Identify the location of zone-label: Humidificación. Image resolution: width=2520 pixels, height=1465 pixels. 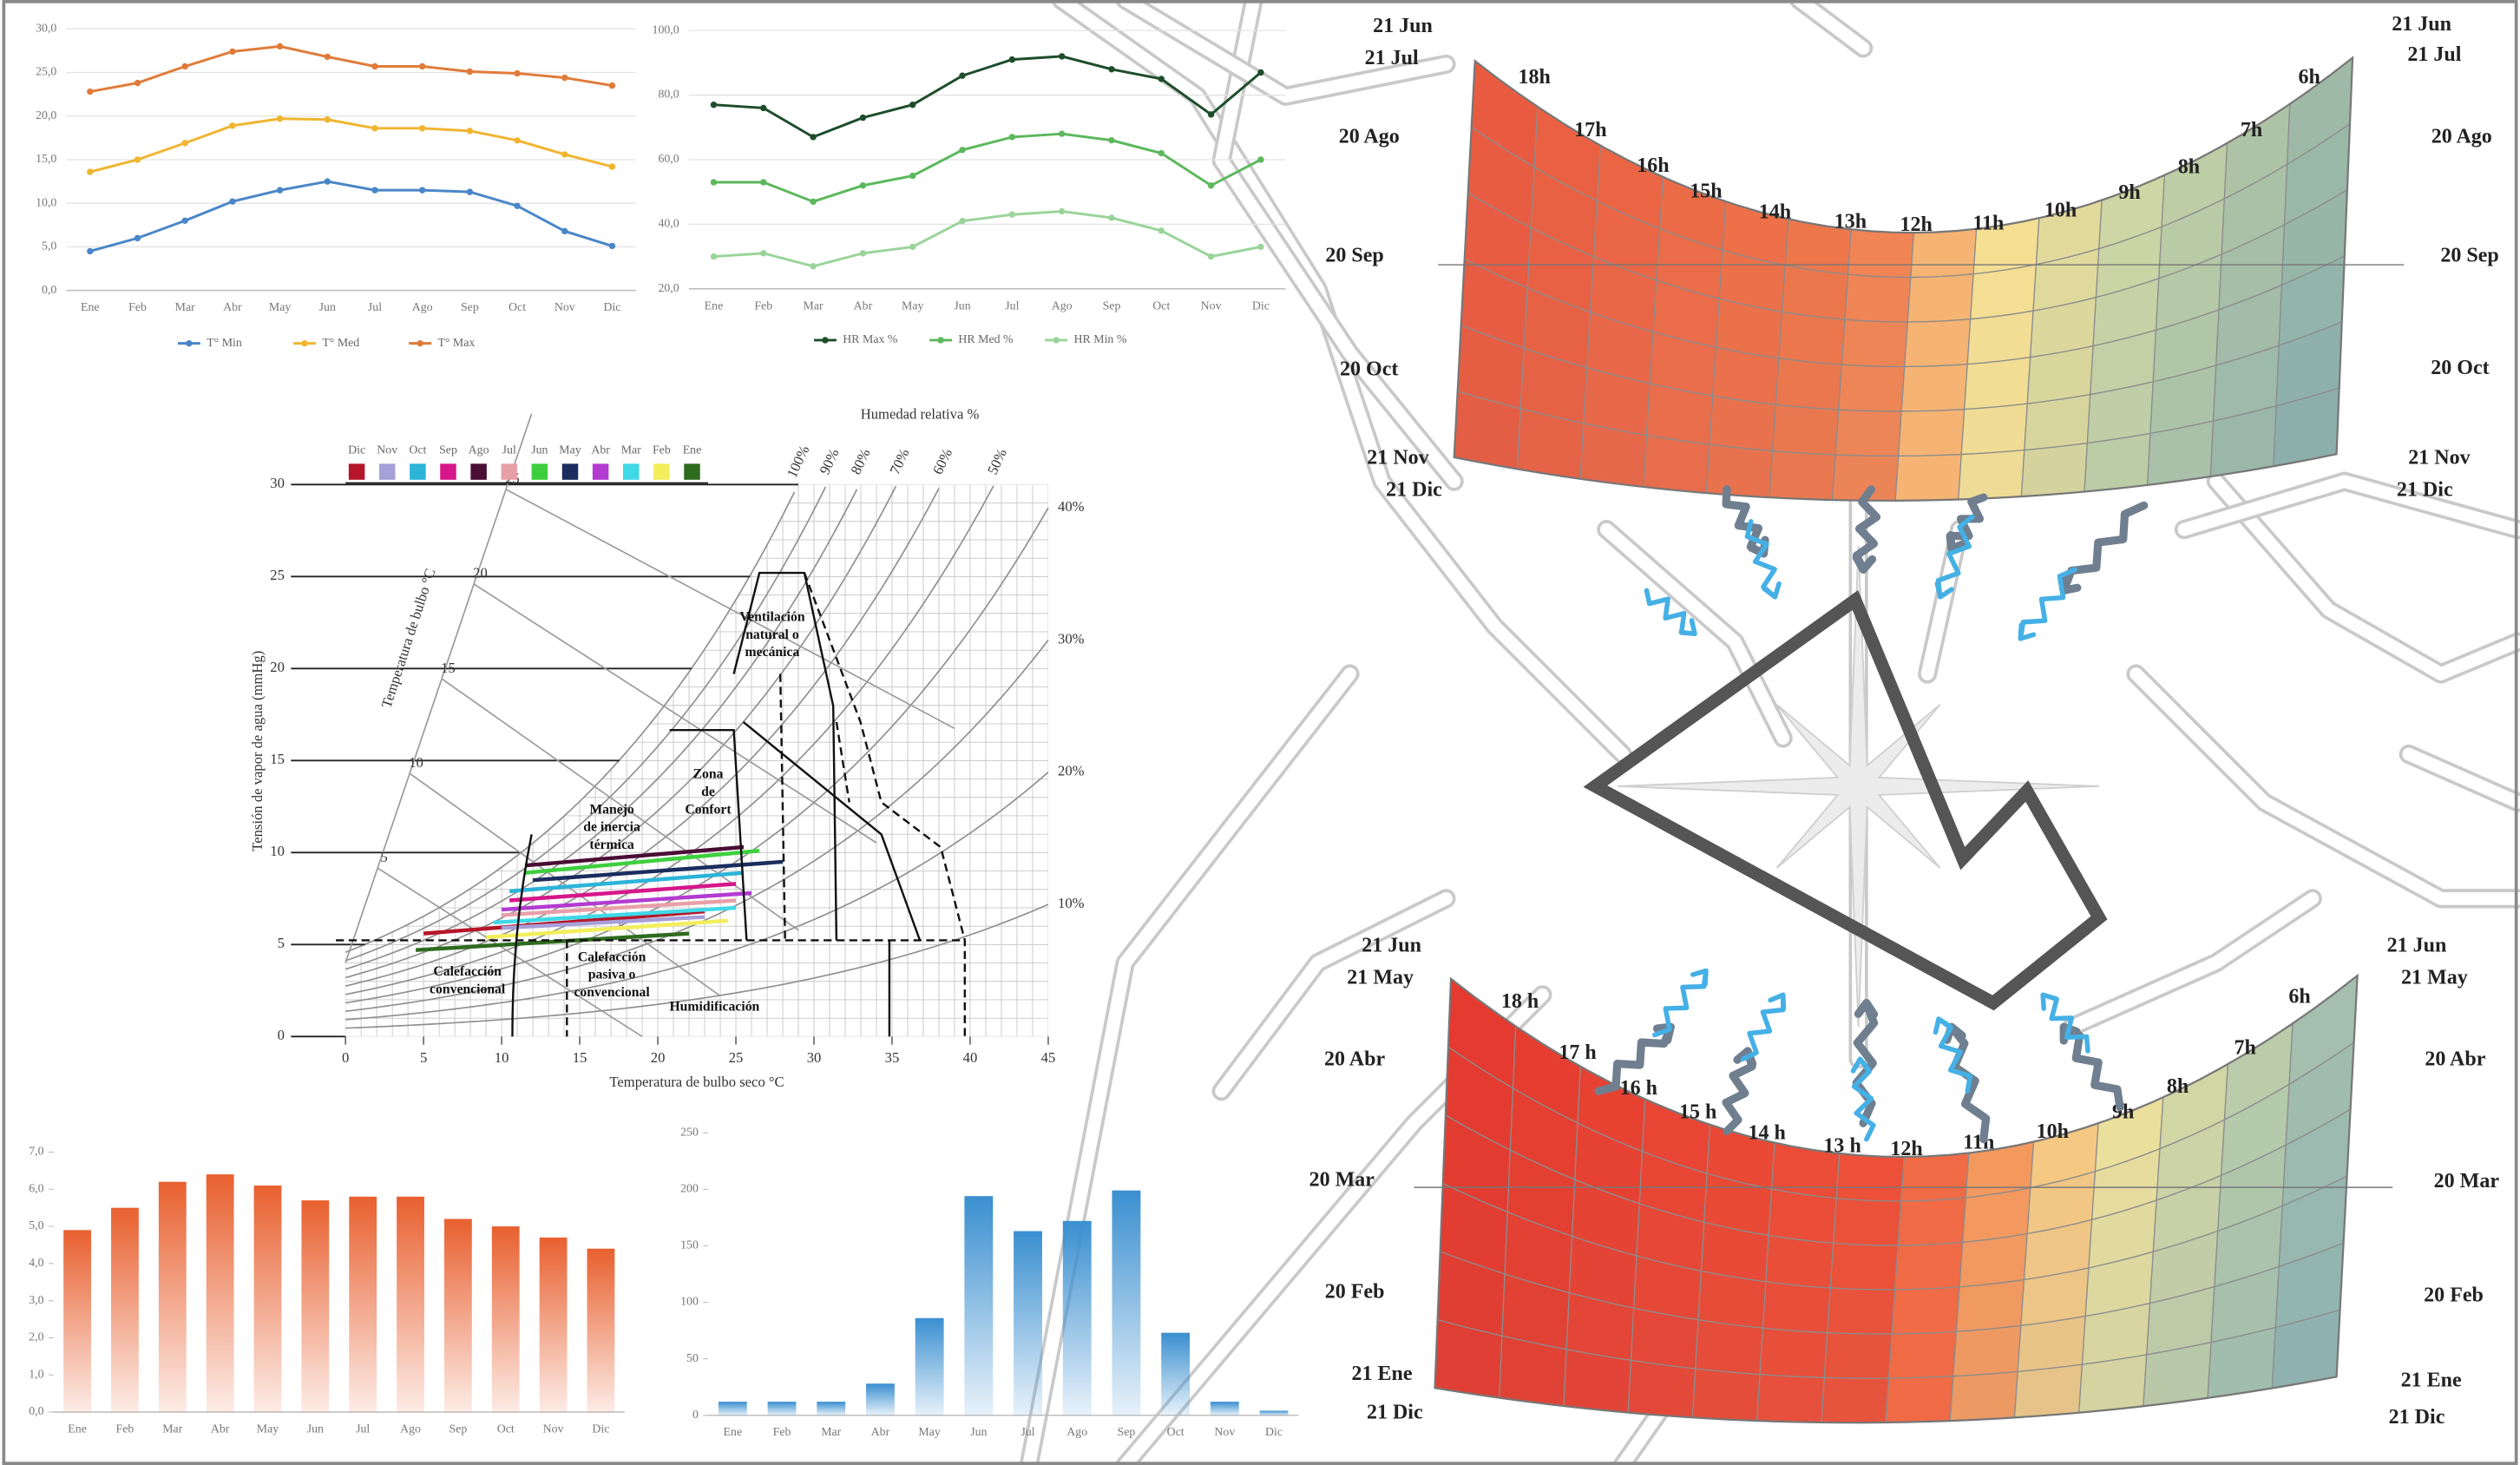
(714, 1007).